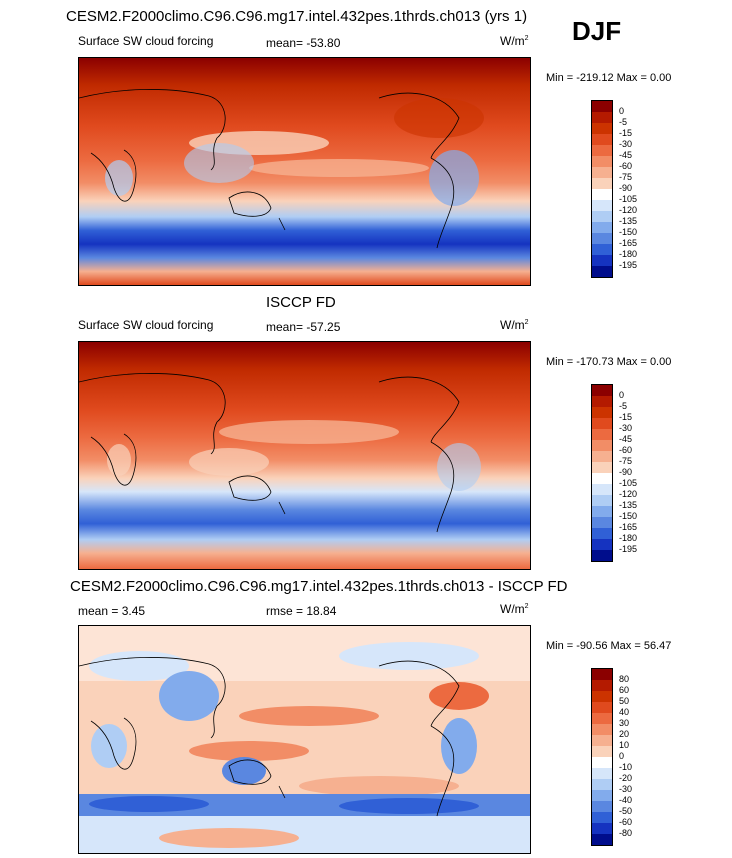 The image size is (732, 858). What do you see at coordinates (514, 41) in the screenshot?
I see `panel-1-units: W/m2` at bounding box center [514, 41].